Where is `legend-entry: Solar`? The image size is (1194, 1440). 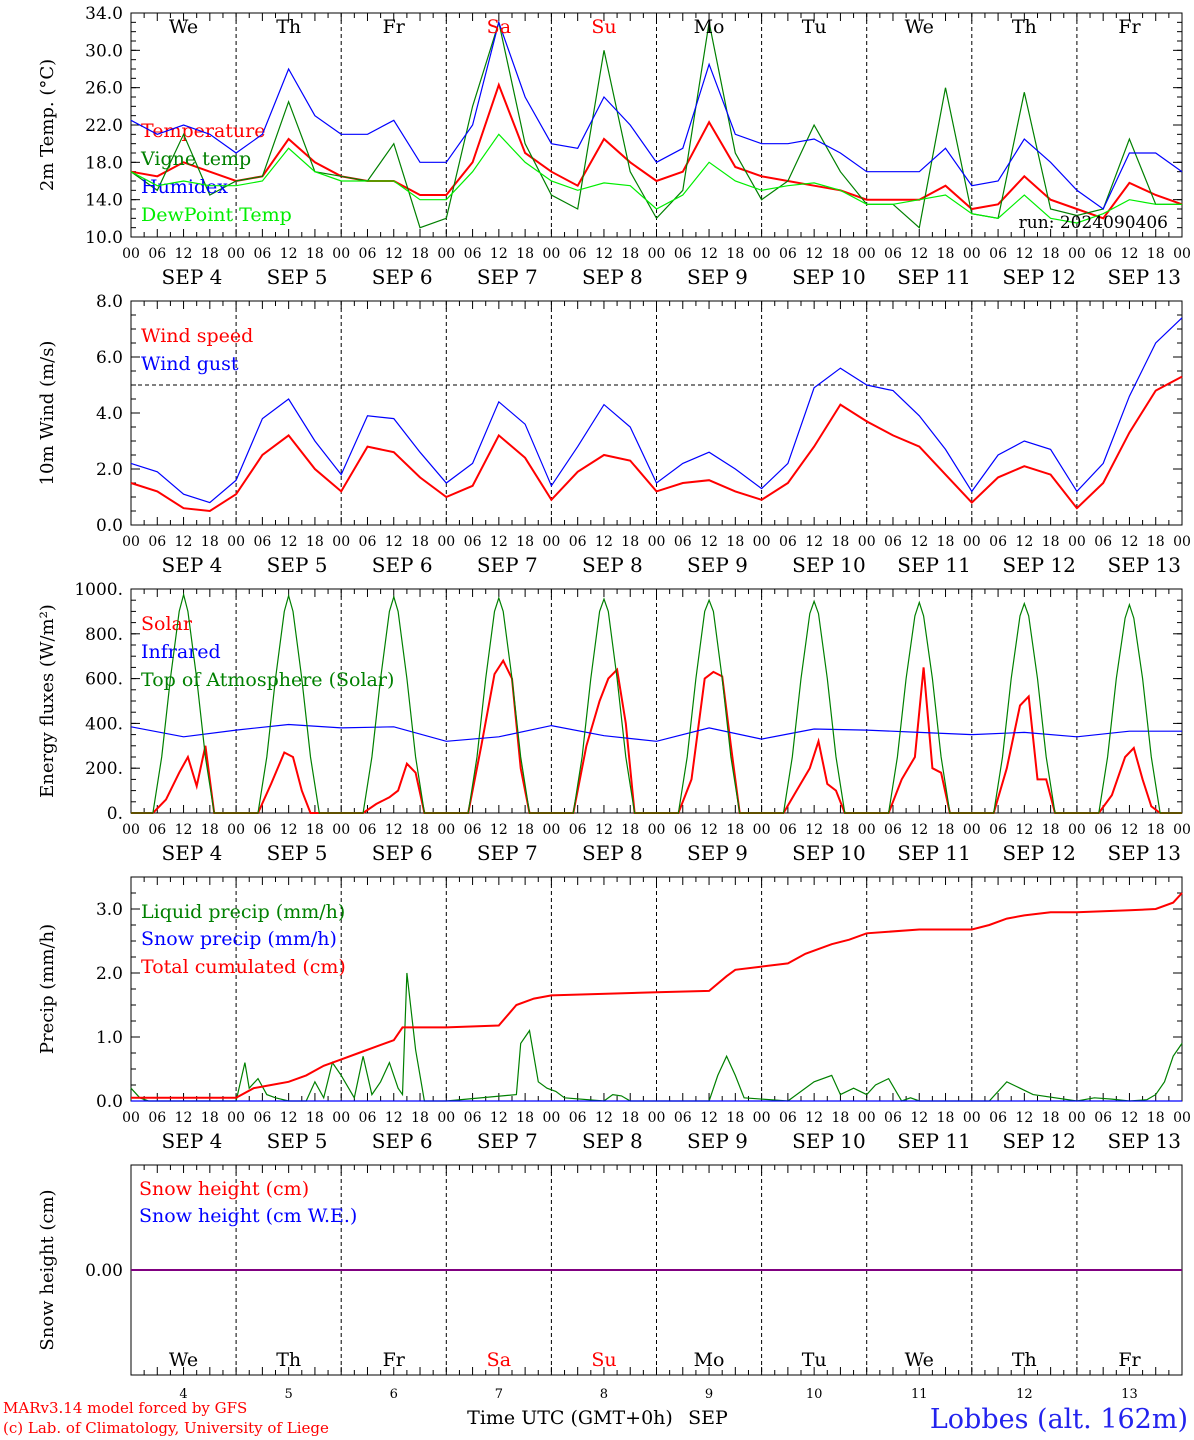
legend-entry: Solar is located at coordinates (167, 624).